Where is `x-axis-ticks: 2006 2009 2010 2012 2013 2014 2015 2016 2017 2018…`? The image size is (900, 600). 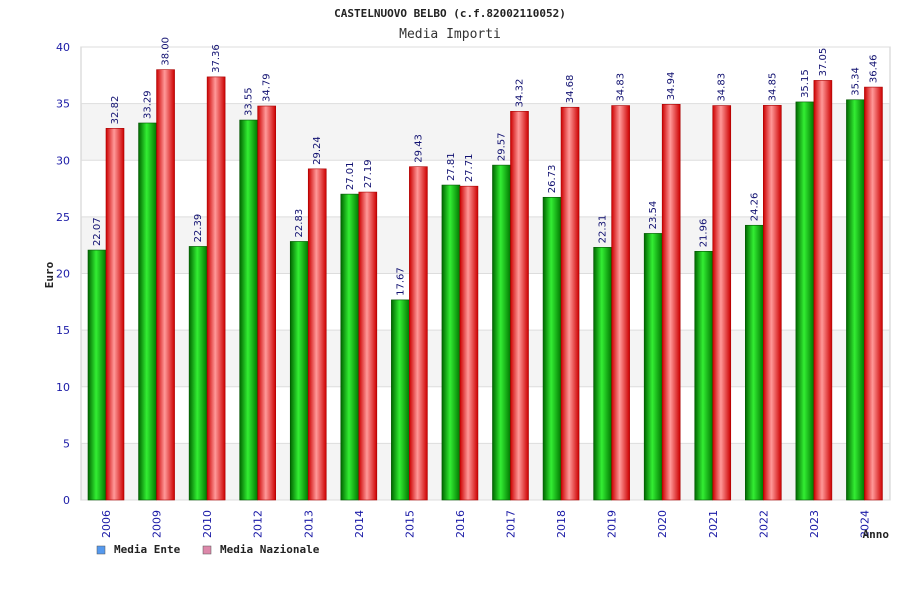
x-axis-ticks: 2006 2009 2010 2012 2013 2014 2015 2016 2017 2018… is located at coordinates (485, 524).